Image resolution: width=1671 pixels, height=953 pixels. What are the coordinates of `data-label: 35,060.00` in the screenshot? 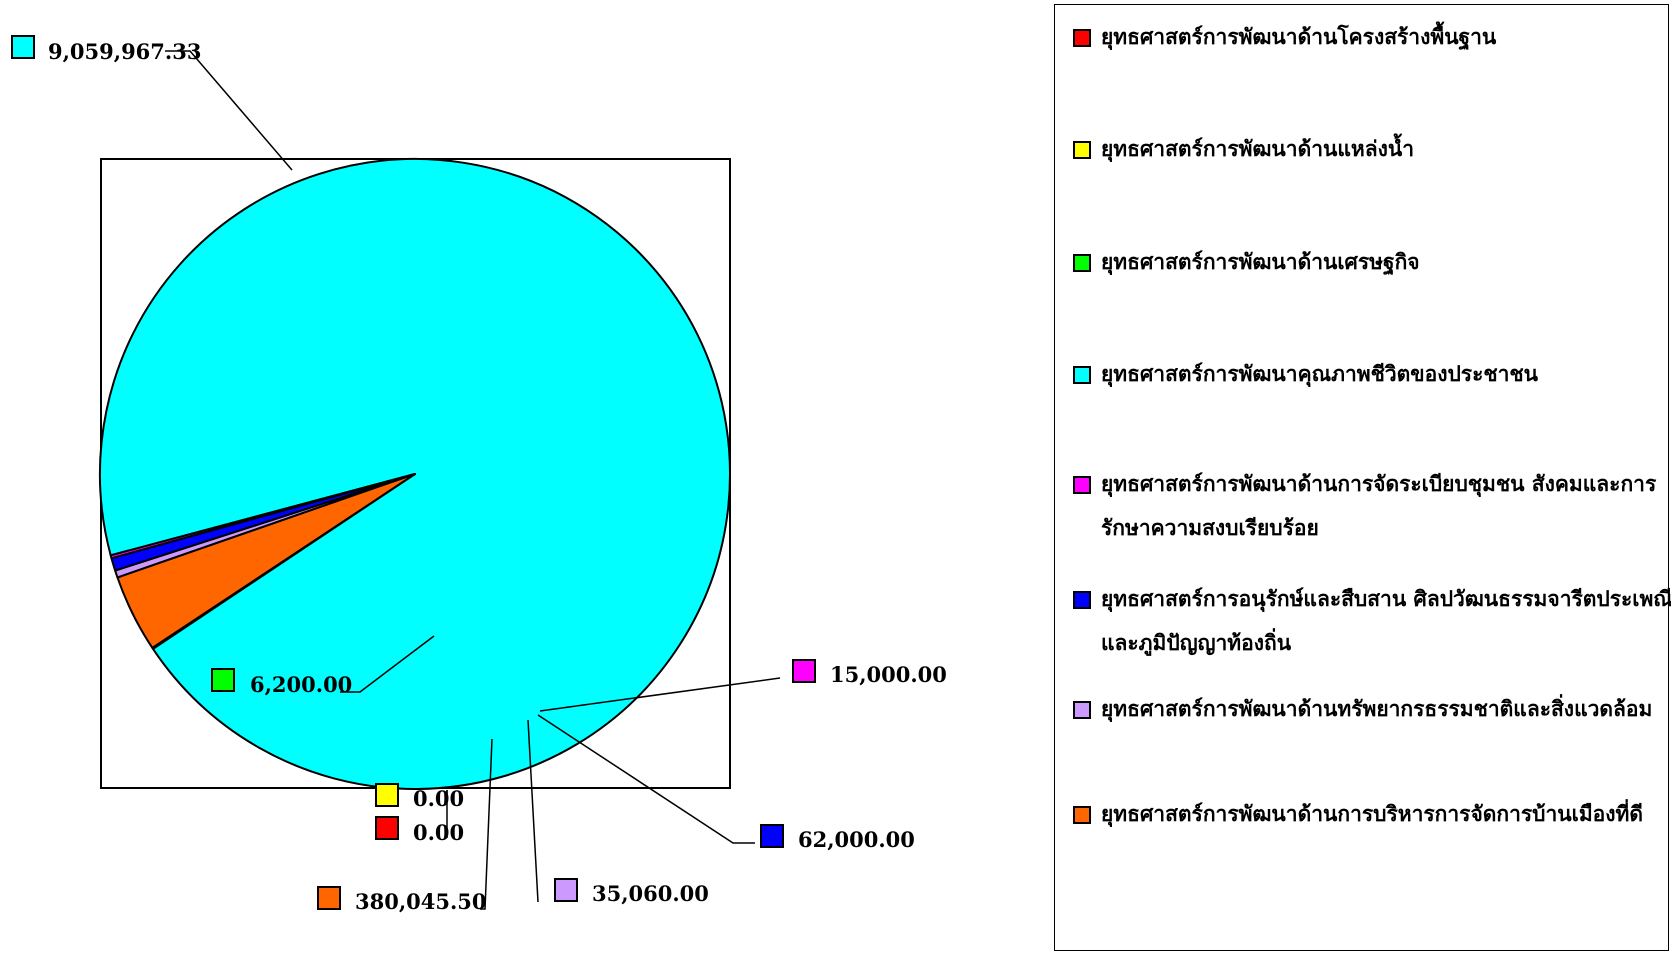 It's located at (650, 893).